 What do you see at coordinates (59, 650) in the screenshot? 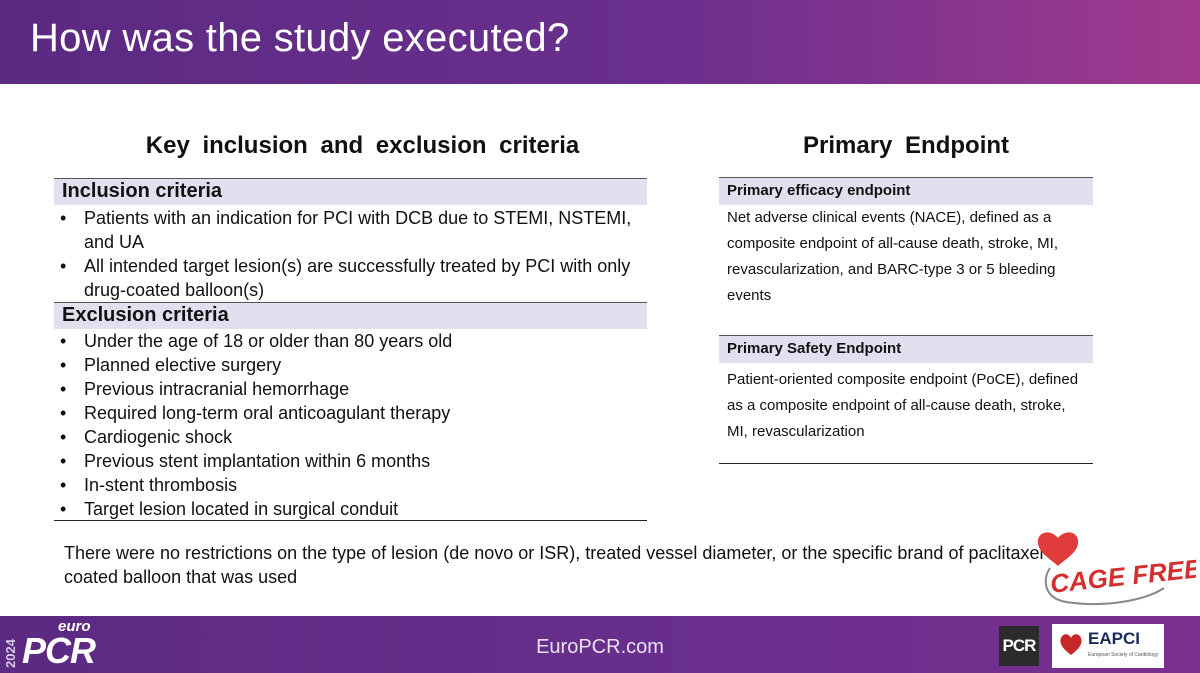
I see `europcr-logo-text: PCR` at bounding box center [59, 650].